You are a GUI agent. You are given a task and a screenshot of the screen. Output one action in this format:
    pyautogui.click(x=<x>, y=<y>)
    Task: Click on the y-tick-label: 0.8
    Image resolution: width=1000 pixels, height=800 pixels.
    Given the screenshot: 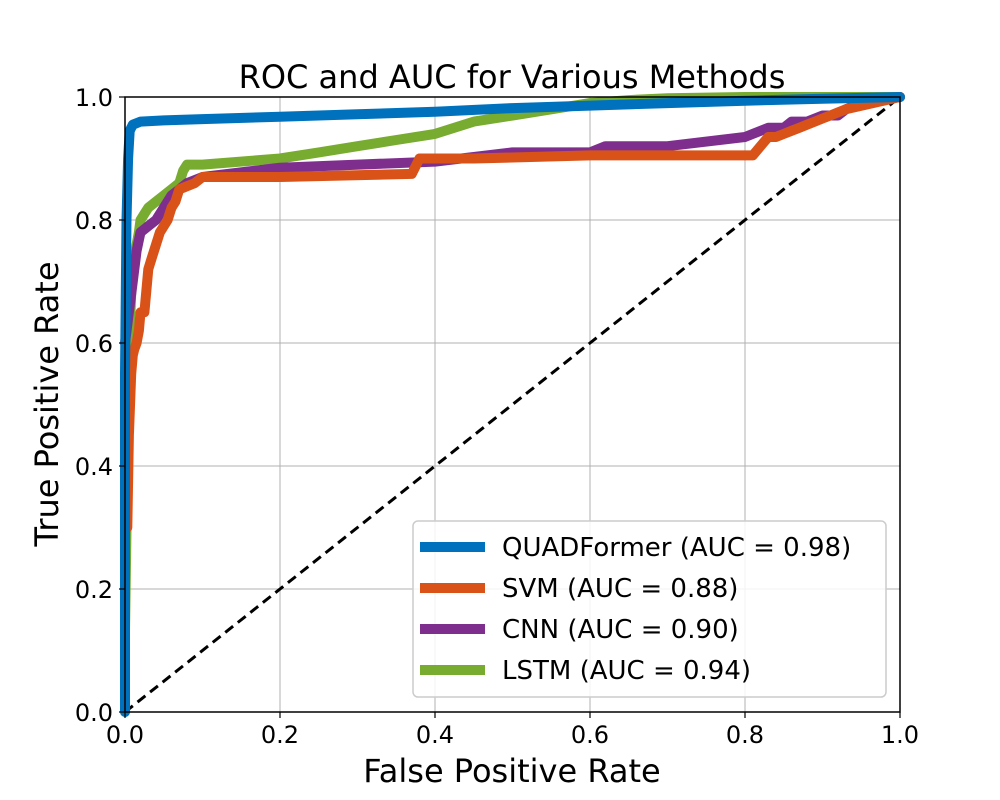 What is the action you would take?
    pyautogui.click(x=94, y=221)
    